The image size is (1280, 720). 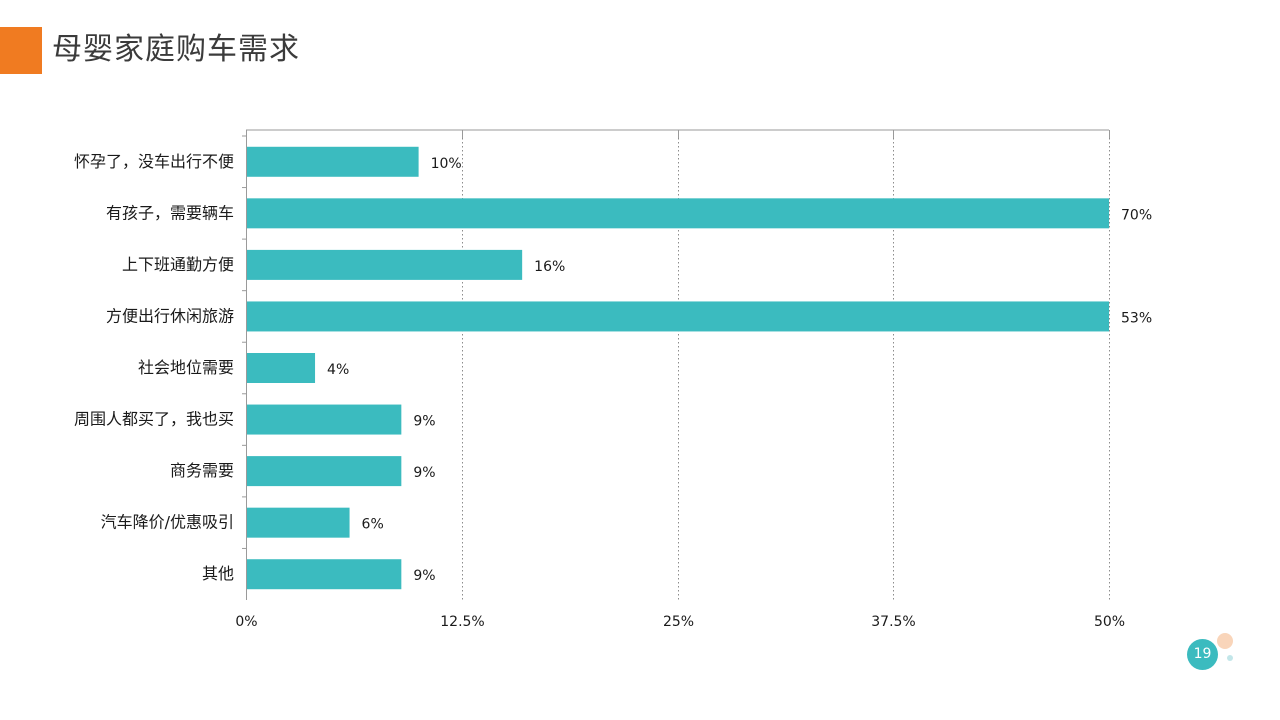 I want to click on data-label: 4%, so click(x=338, y=370).